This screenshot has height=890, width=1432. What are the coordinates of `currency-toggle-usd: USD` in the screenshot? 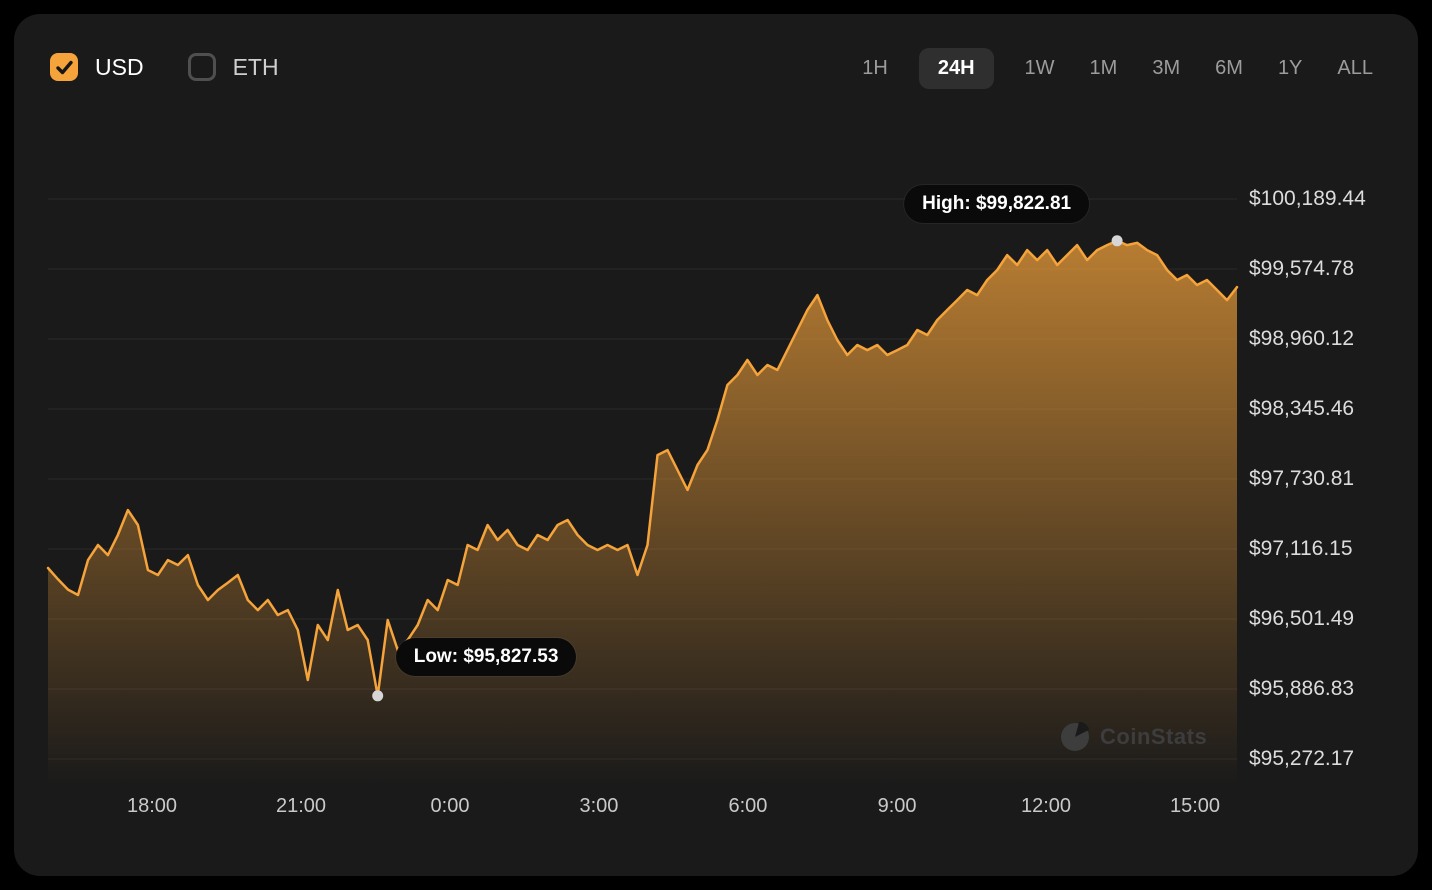 It's located at (97, 67).